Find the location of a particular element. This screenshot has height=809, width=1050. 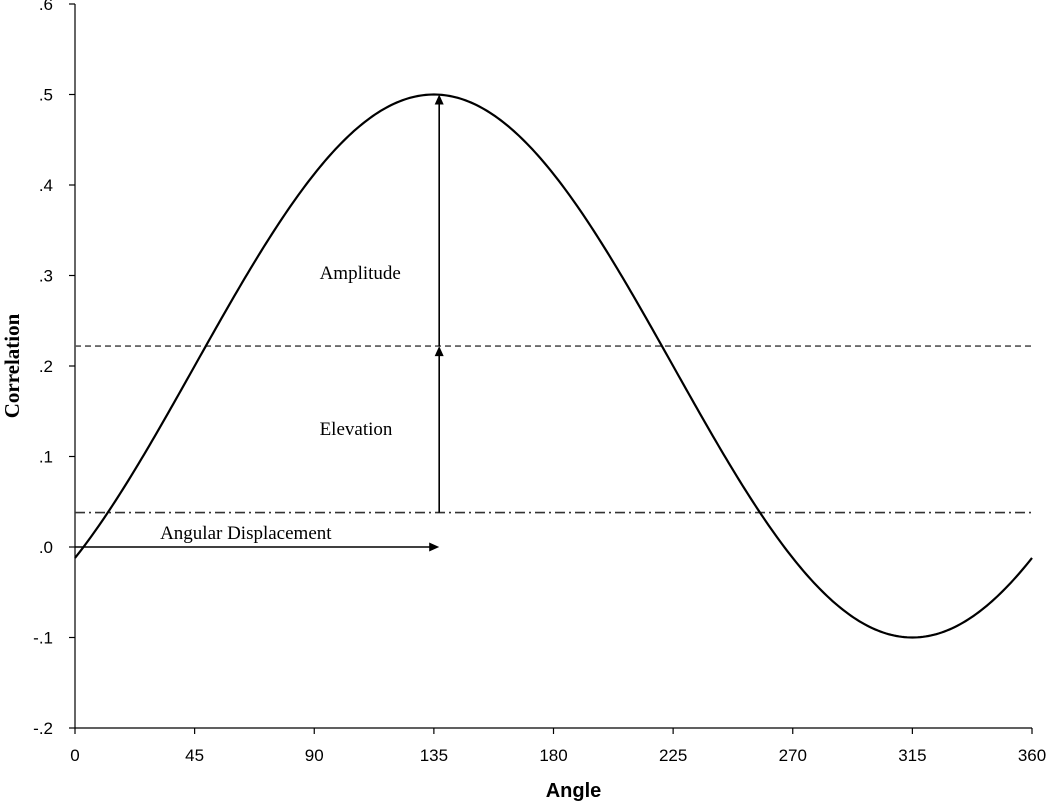

y-tick-label: .6 is located at coordinates (46, 7).